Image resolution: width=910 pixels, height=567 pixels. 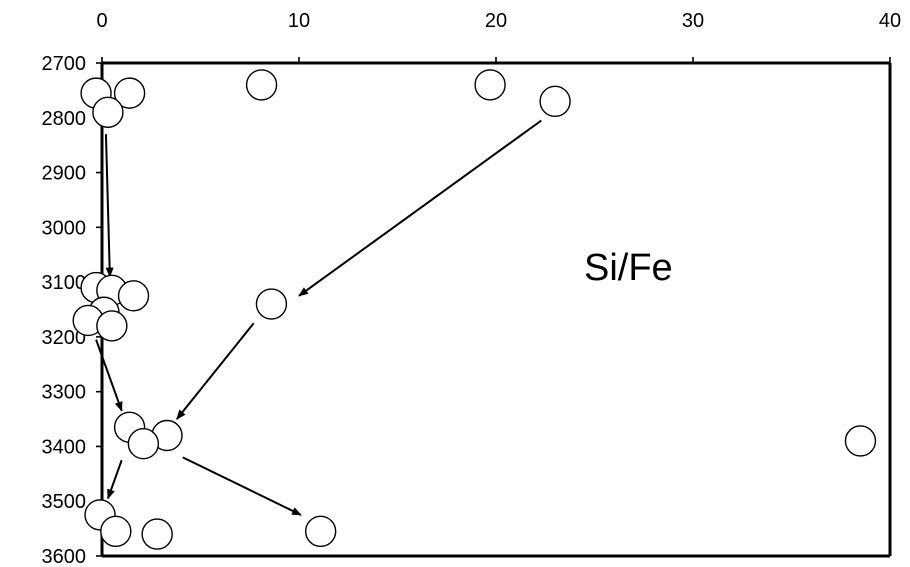 I want to click on y-tick-label: 3500, so click(x=64, y=502).